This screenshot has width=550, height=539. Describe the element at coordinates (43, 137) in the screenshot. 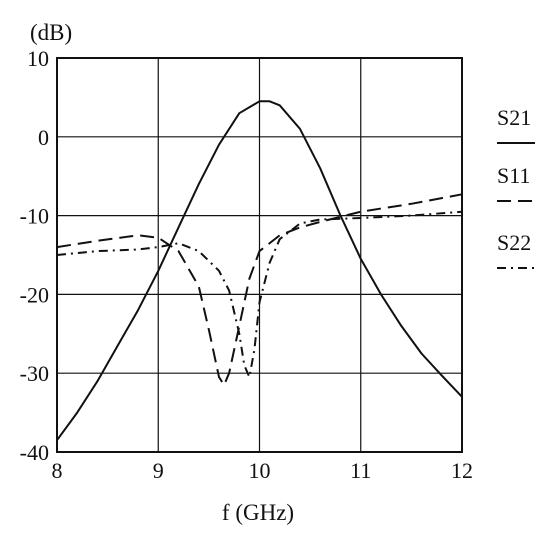

I see `y-tick-label: 0` at that location.